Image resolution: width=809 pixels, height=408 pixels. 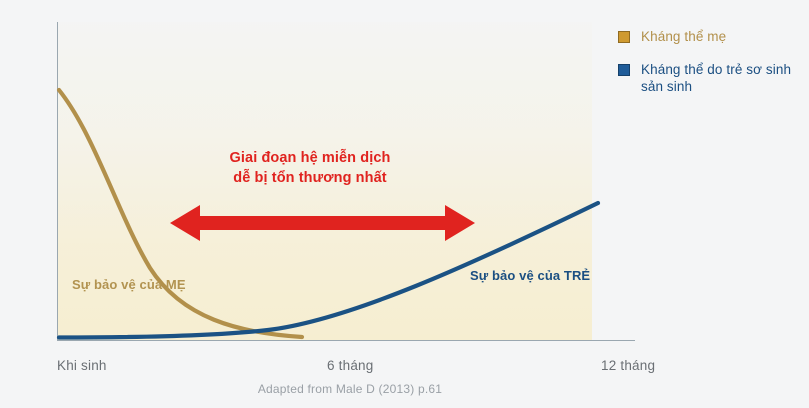 I want to click on legend-item-infant-antibody: Kháng thể do trẻ sơ sinh sản sinh, so click(x=710, y=78).